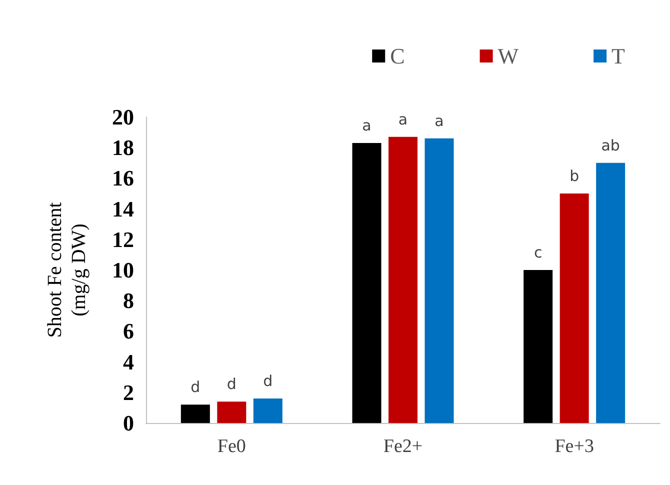  I want to click on y-tick-label: 2, so click(128, 392).